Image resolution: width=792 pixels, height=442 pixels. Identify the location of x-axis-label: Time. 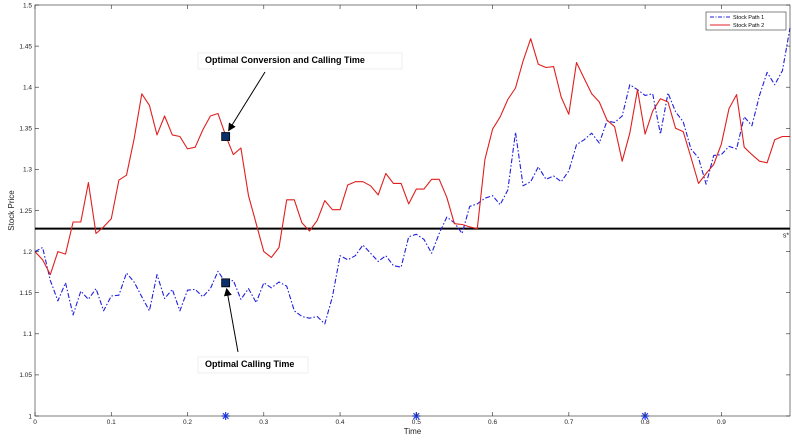
(413, 431).